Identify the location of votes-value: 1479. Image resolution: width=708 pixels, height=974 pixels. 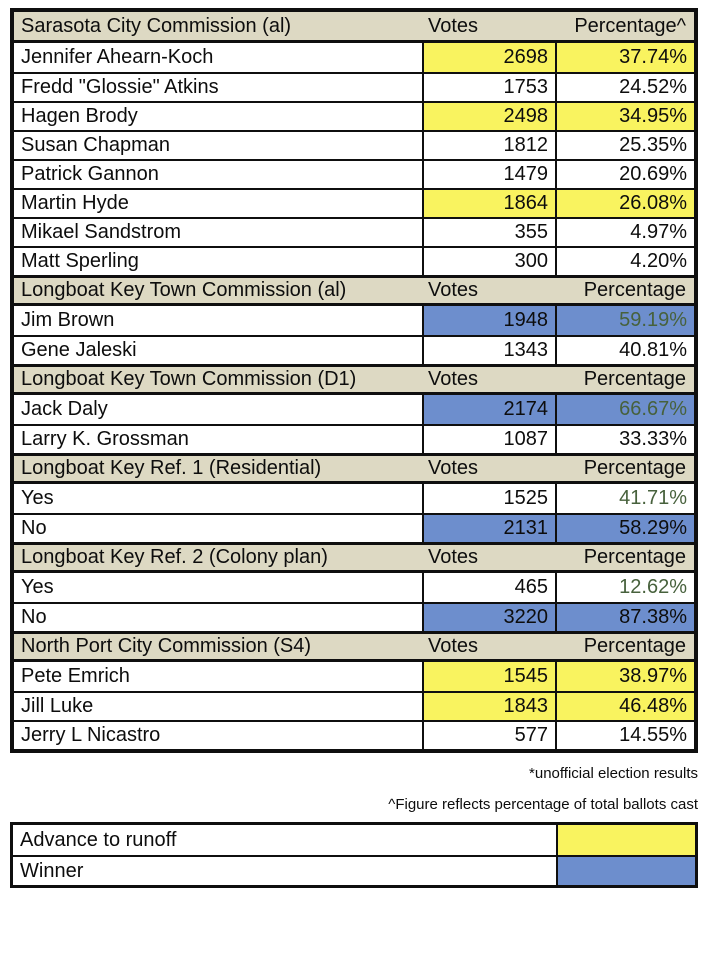
(488, 174).